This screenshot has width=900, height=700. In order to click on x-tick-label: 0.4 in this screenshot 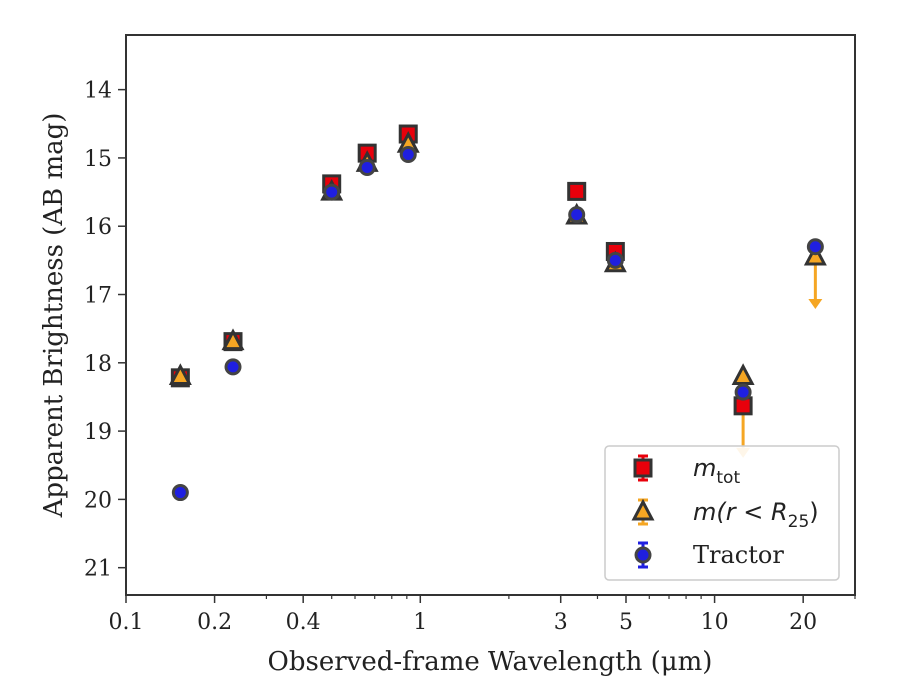, I will do `click(303, 622)`.